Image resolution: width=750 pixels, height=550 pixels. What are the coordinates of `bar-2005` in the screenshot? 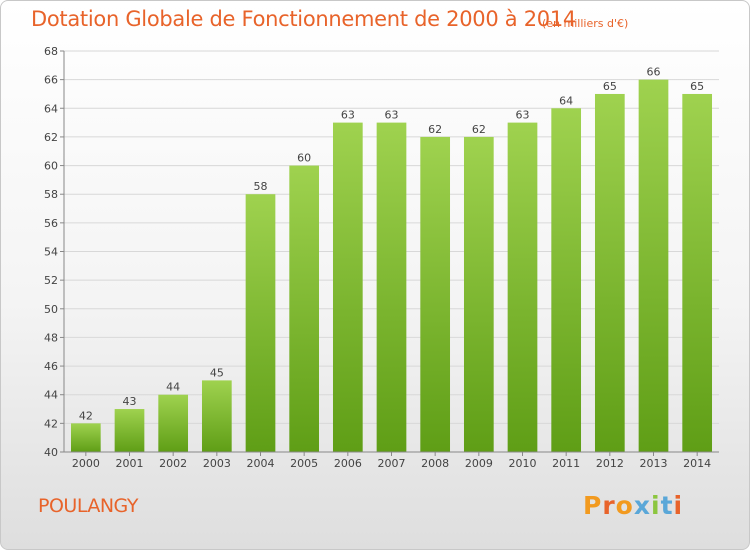 It's located at (304, 309).